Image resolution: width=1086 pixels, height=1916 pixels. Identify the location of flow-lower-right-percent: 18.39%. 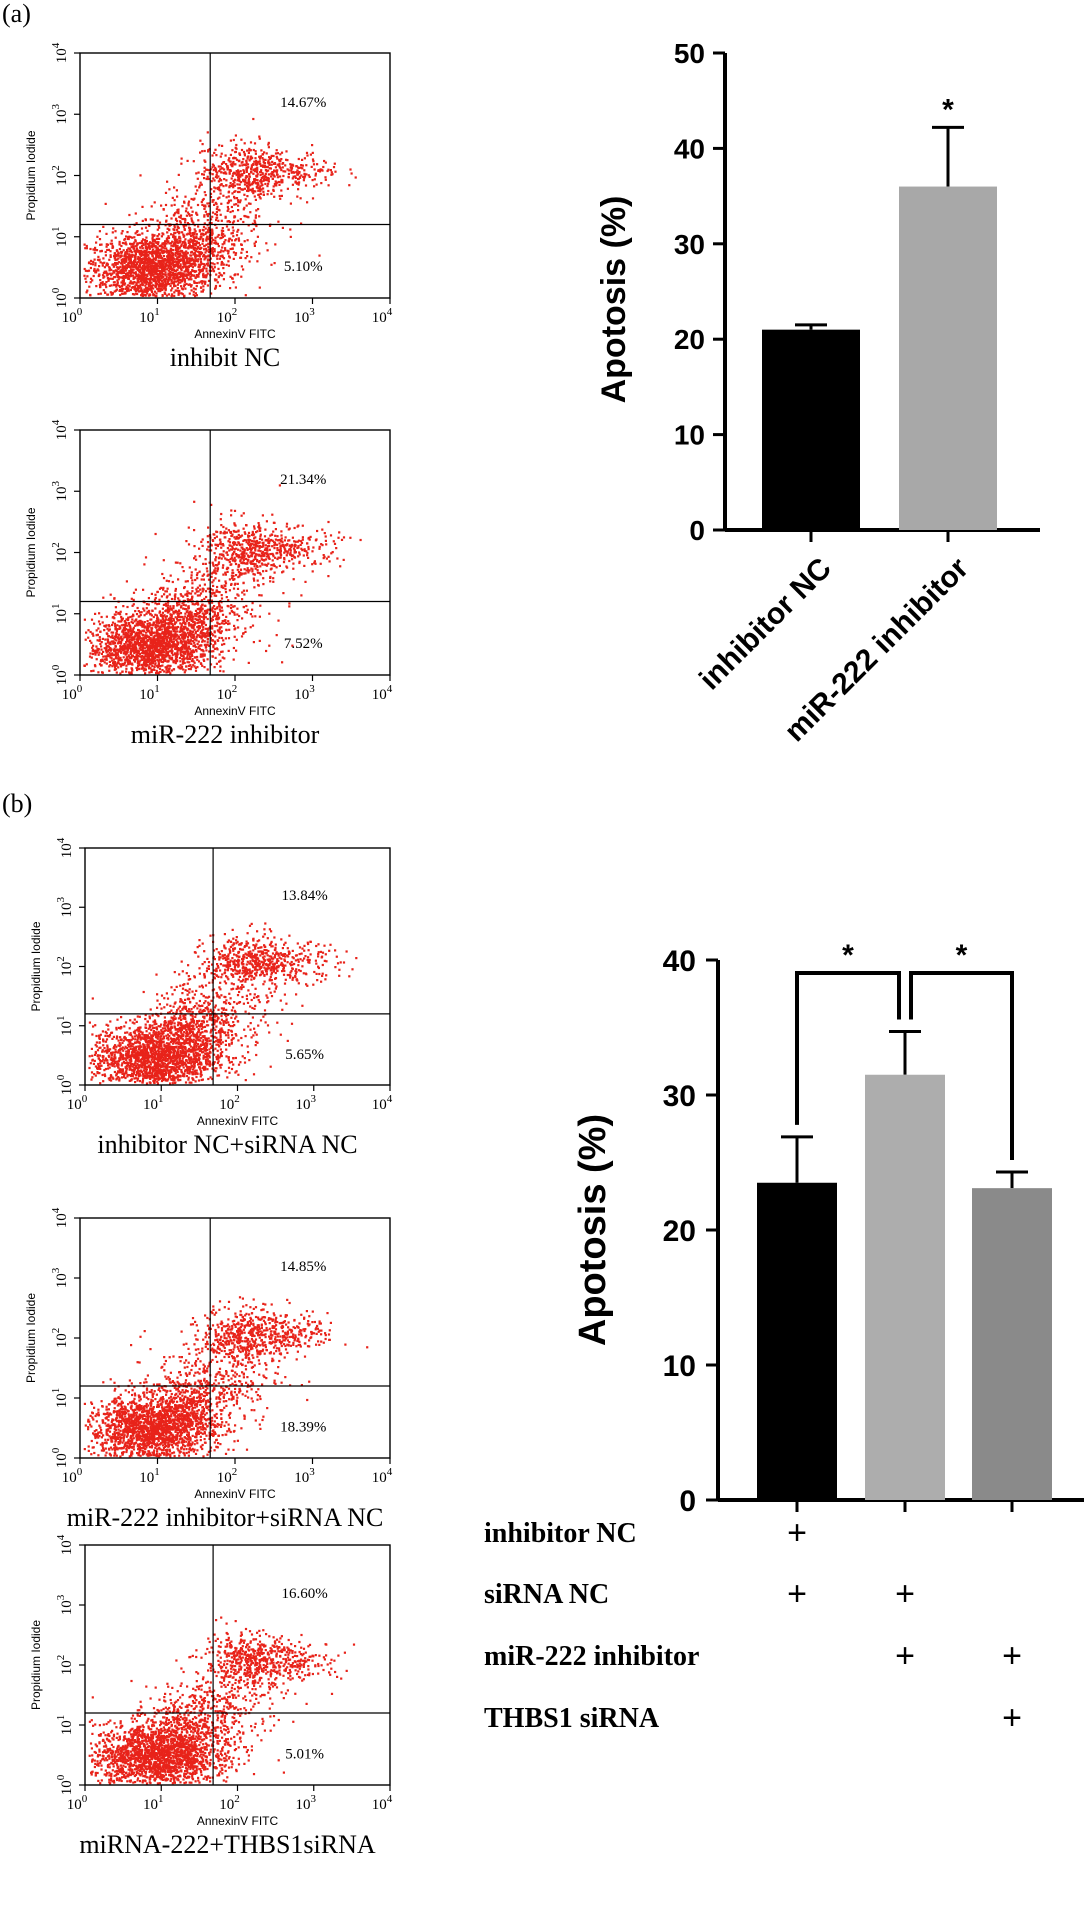
(303, 1428).